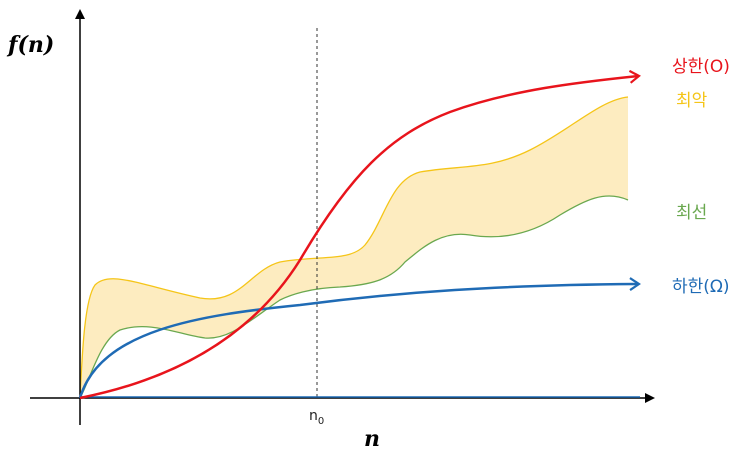  I want to click on upper-bound-label: 상한(O), so click(701, 67).